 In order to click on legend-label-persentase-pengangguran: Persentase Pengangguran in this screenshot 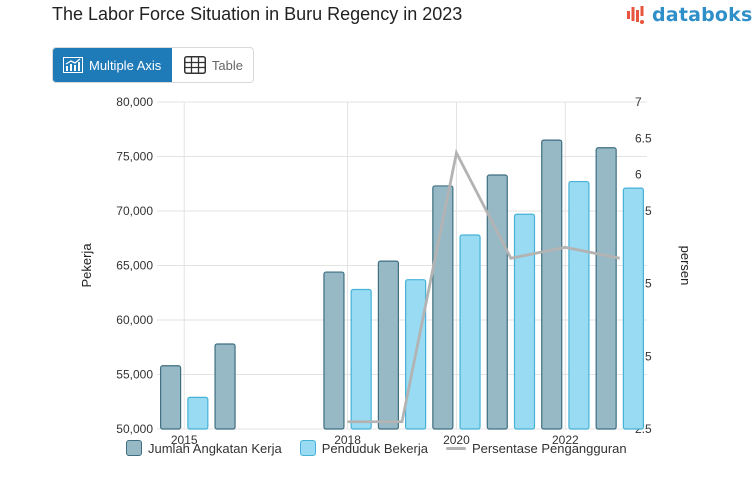, I will do `click(549, 448)`.